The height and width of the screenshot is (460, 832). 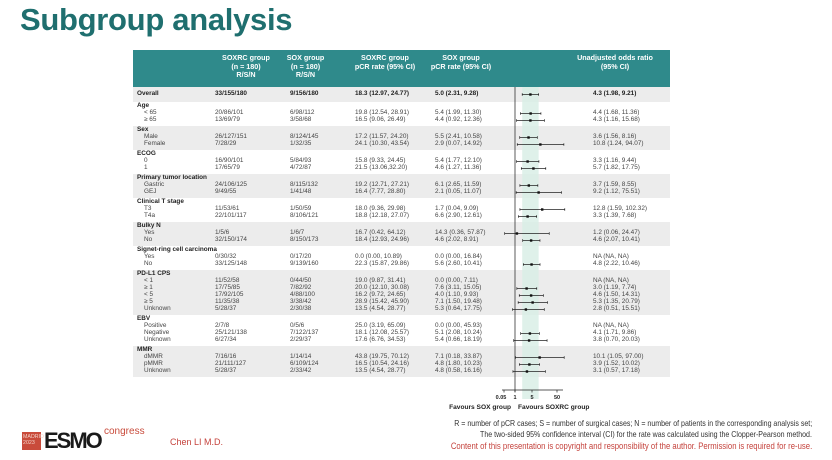 What do you see at coordinates (148, 239) in the screenshot?
I see `cell-label: No` at bounding box center [148, 239].